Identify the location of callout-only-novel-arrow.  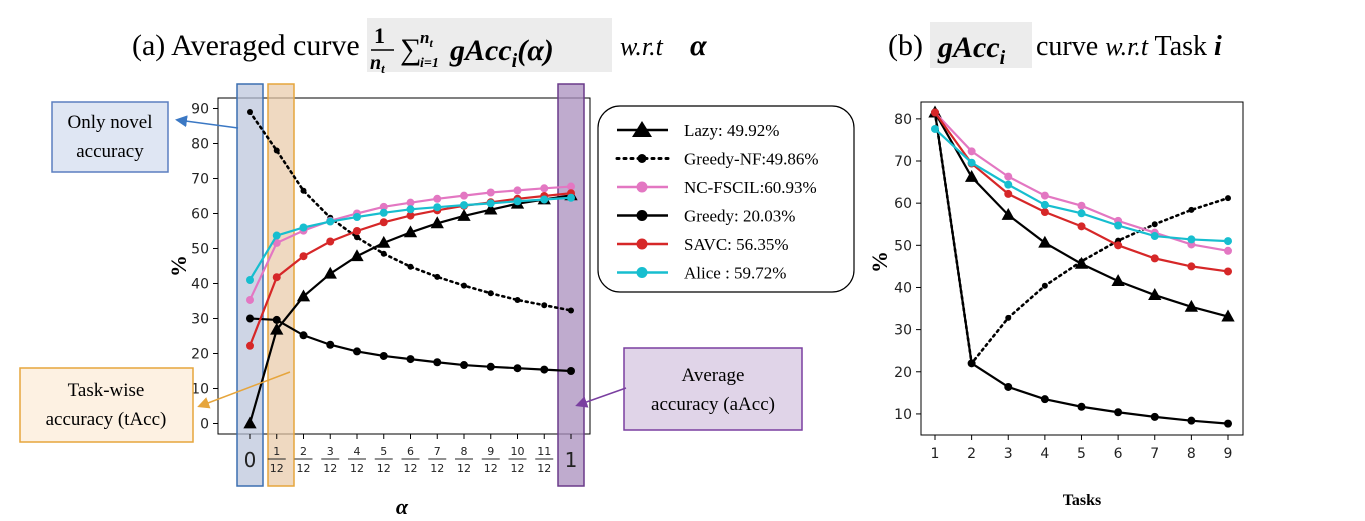
(207, 122).